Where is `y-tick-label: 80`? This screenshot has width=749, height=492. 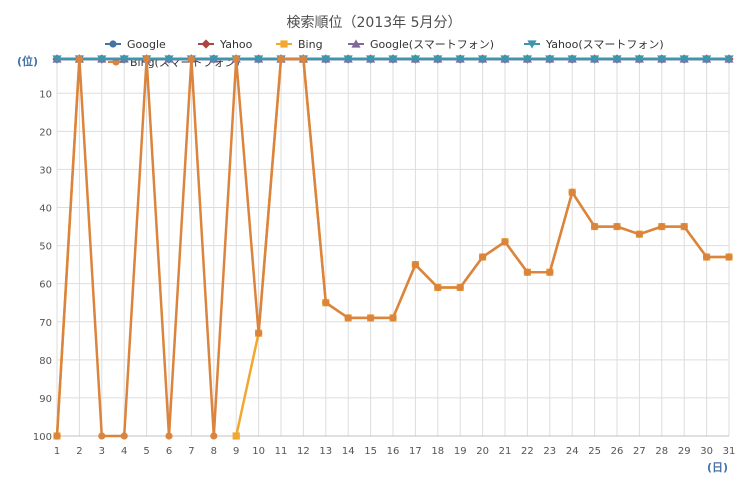 y-tick-label: 80 is located at coordinates (45, 361).